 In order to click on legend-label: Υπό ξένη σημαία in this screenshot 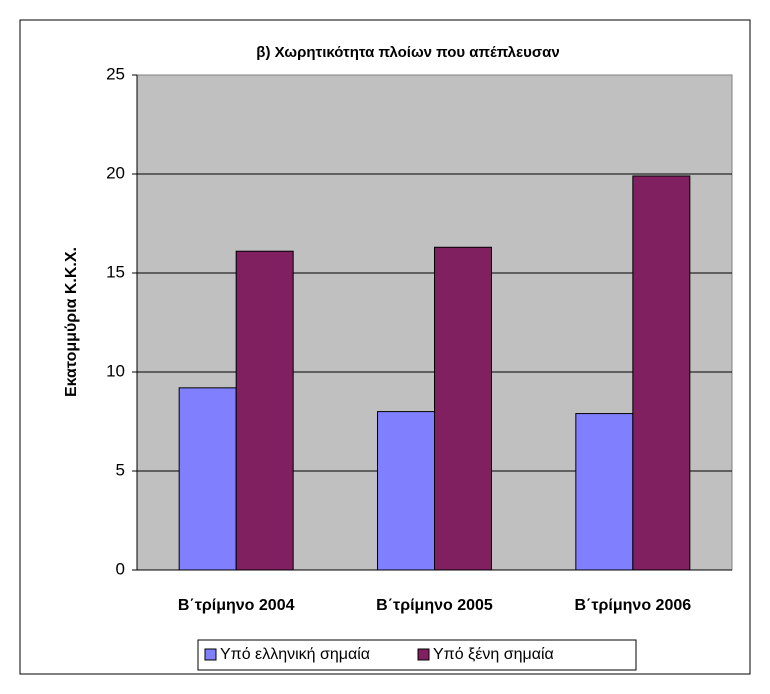, I will do `click(493, 654)`.